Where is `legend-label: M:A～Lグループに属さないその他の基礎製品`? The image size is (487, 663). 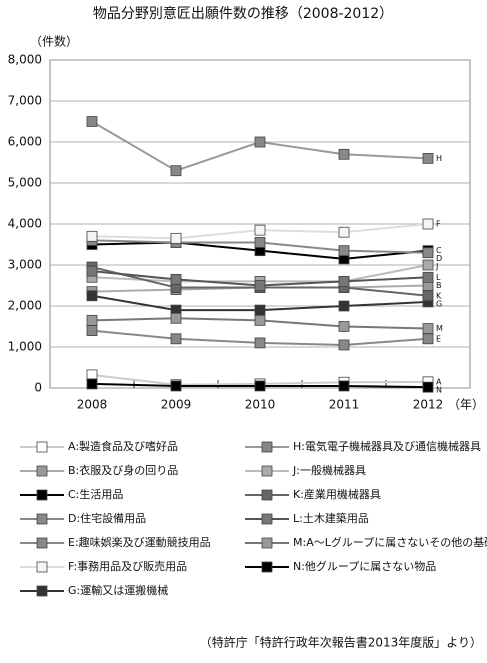
legend-label: M:A～Lグループに属さないその他の基礎製品 is located at coordinates (390, 542).